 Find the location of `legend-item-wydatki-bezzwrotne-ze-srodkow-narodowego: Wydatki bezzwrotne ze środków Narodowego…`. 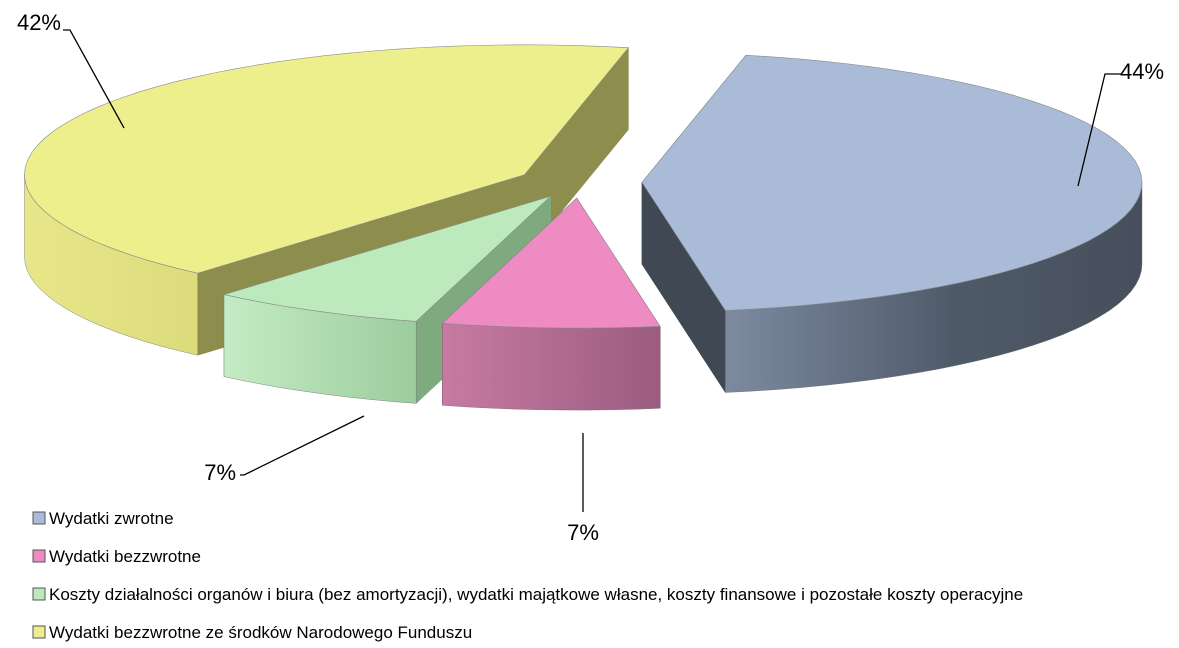

legend-item-wydatki-bezzwrotne-ze-srodkow-narodowego: Wydatki bezzwrotne ze środków Narodowego… is located at coordinates (252, 632).